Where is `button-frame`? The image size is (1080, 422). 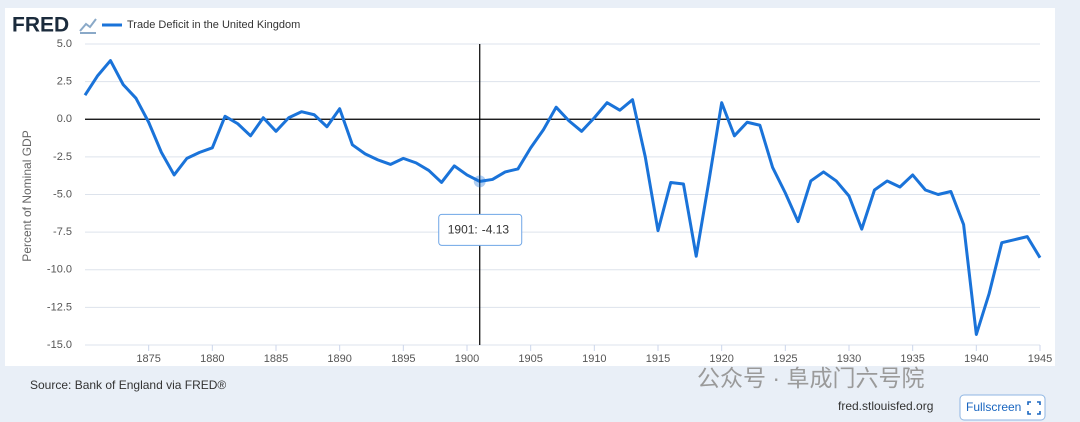
button-frame is located at coordinates (1002, 407).